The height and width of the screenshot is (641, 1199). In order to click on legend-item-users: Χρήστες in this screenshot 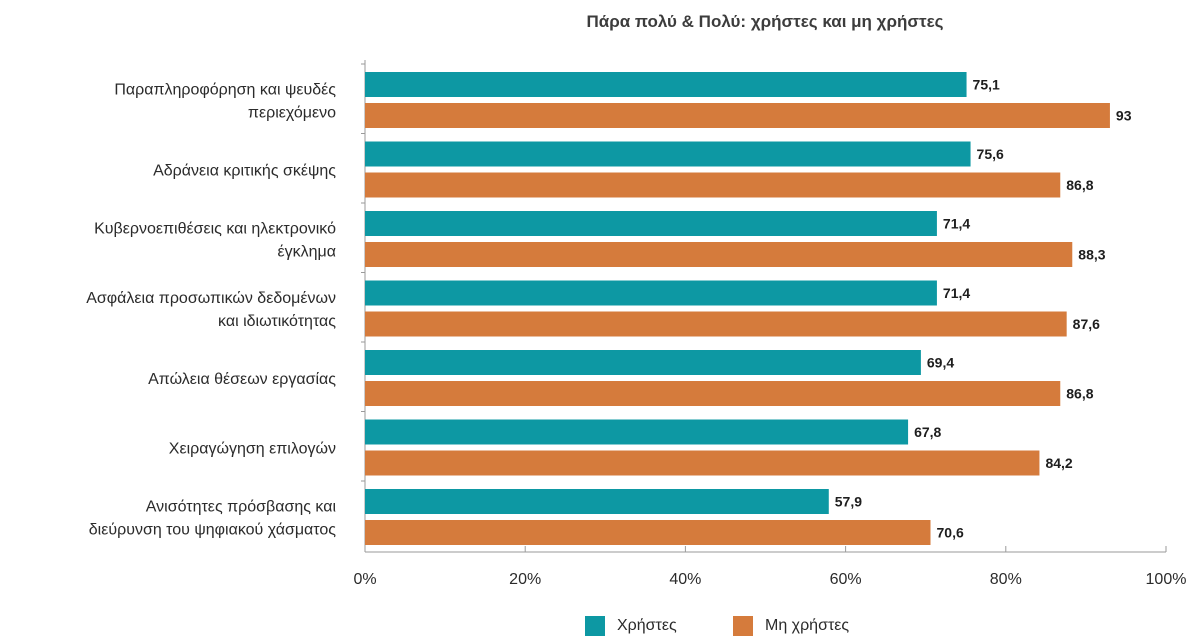, I will do `click(631, 626)`.